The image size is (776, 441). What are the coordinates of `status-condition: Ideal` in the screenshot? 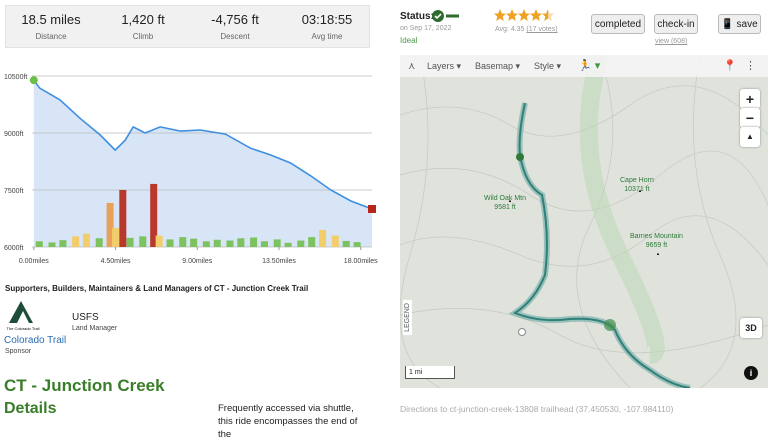 It's located at (409, 40).